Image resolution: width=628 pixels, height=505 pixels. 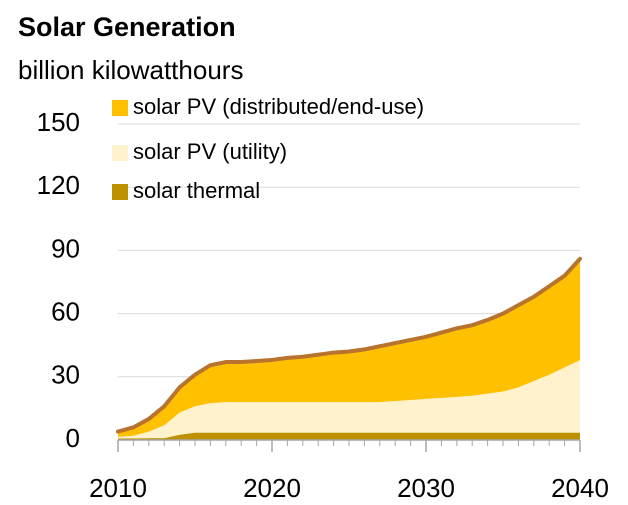 What do you see at coordinates (118, 488) in the screenshot?
I see `x-tick-label: 2010` at bounding box center [118, 488].